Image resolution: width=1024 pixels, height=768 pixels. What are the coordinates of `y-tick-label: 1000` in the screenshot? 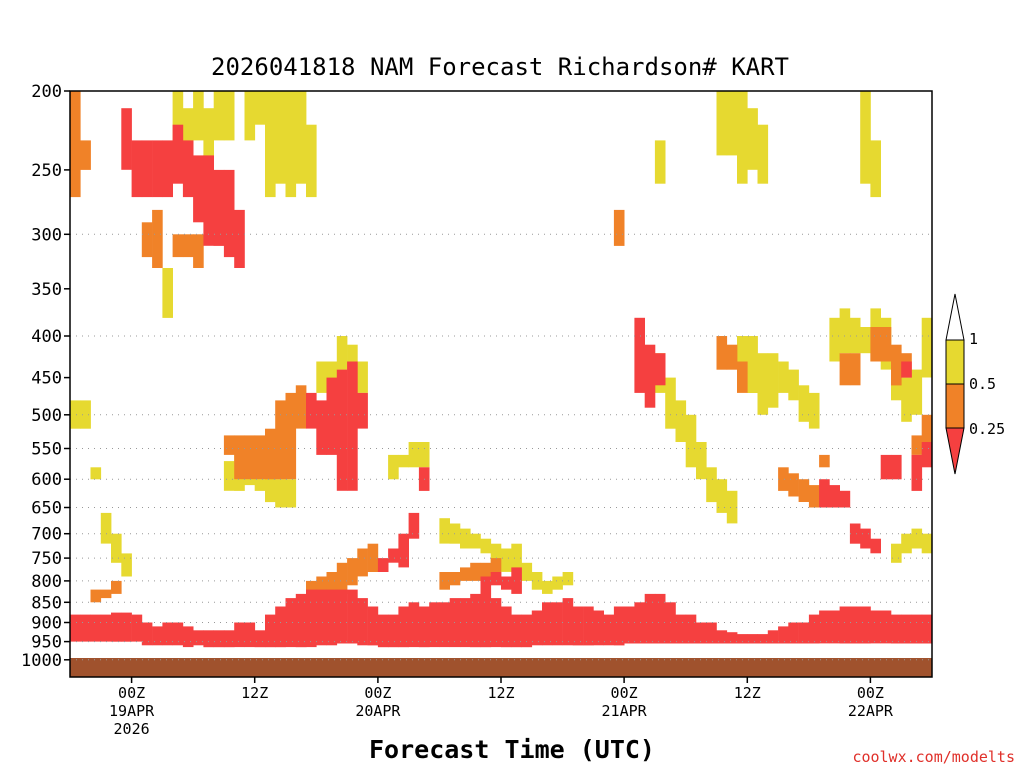 It's located at (41, 661).